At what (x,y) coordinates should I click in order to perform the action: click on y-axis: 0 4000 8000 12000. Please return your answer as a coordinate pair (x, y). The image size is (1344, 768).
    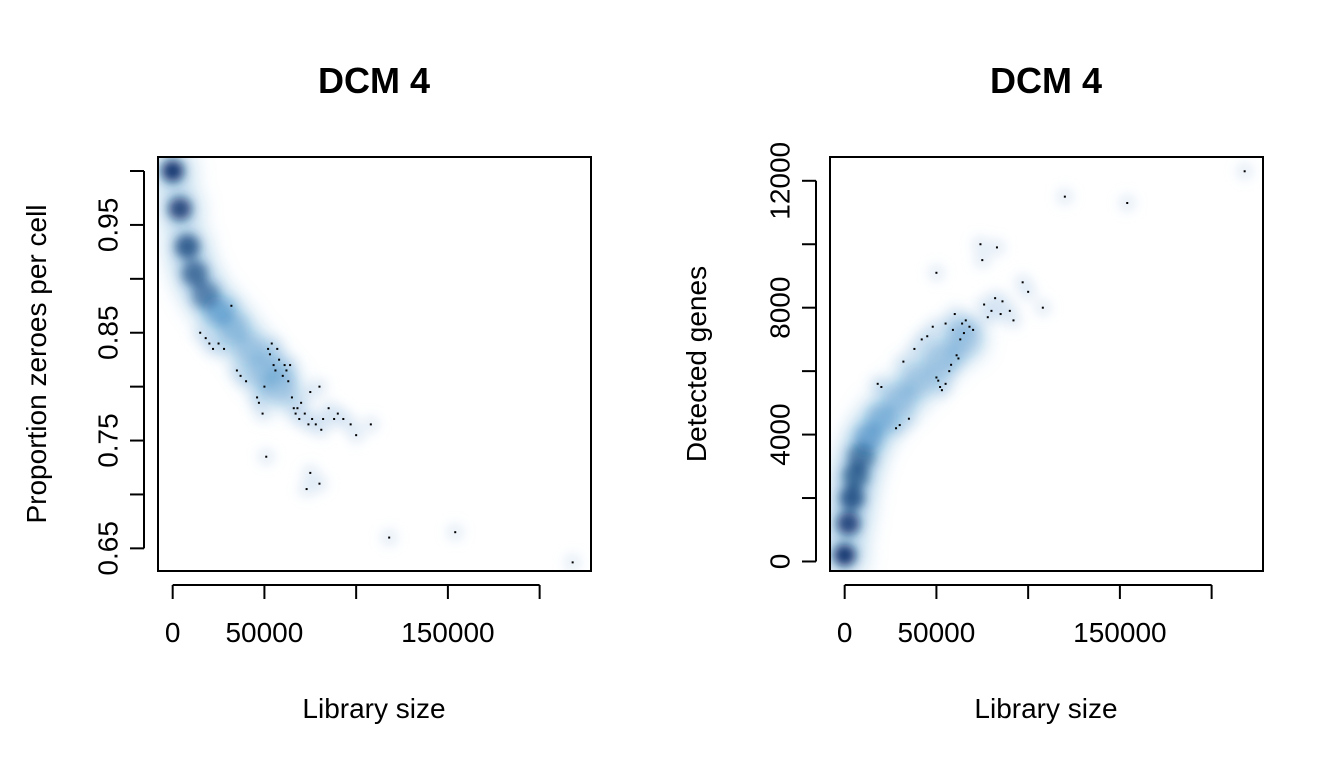
    Looking at the image, I should click on (791, 355).